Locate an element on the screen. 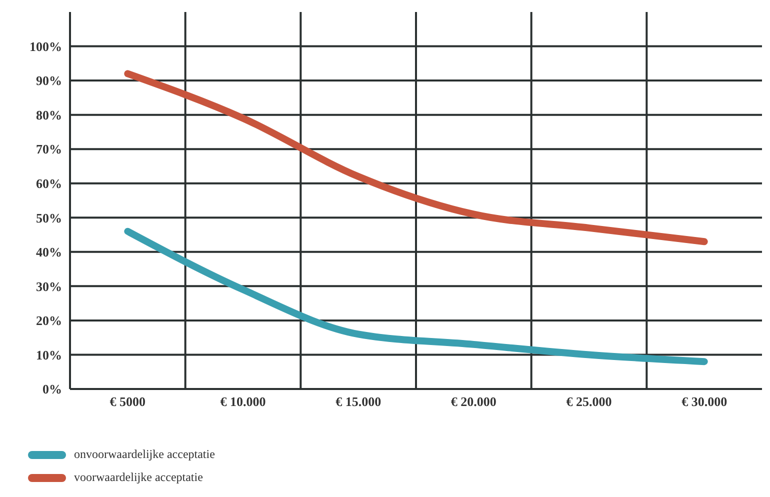 The height and width of the screenshot is (497, 770). x-tick-label: € 15.000 is located at coordinates (359, 402).